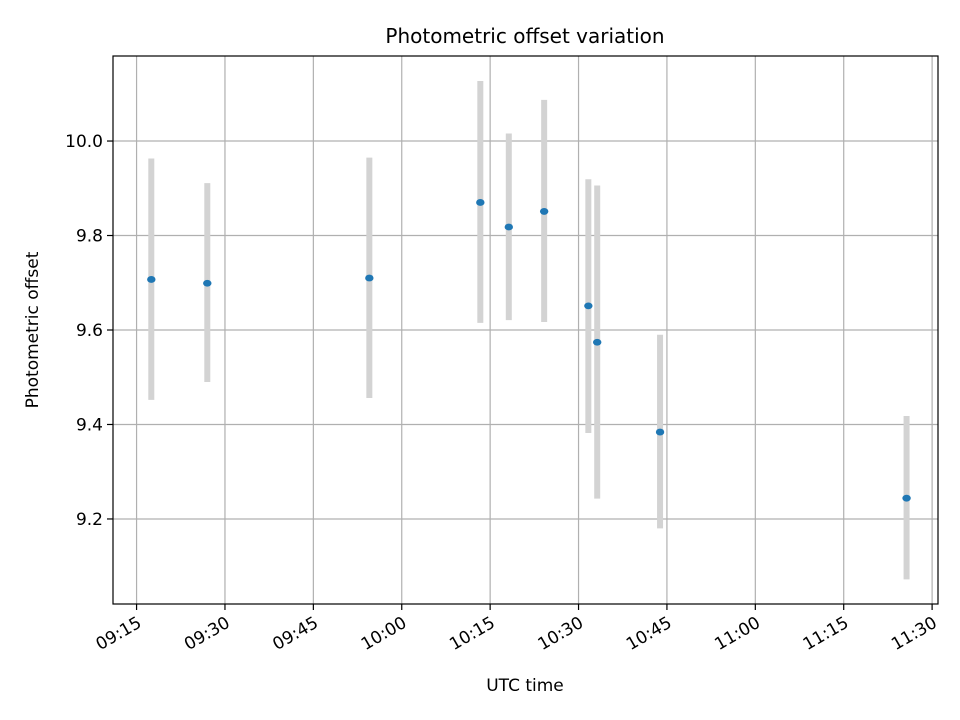 This screenshot has width=960, height=720. What do you see at coordinates (561, 634) in the screenshot?
I see `x-tick-label: 10:30` at bounding box center [561, 634].